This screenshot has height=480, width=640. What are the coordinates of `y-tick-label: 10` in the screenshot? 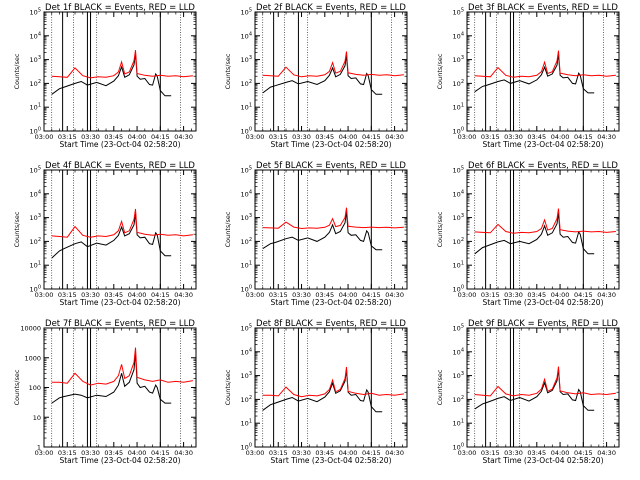 It's located at (37, 418).